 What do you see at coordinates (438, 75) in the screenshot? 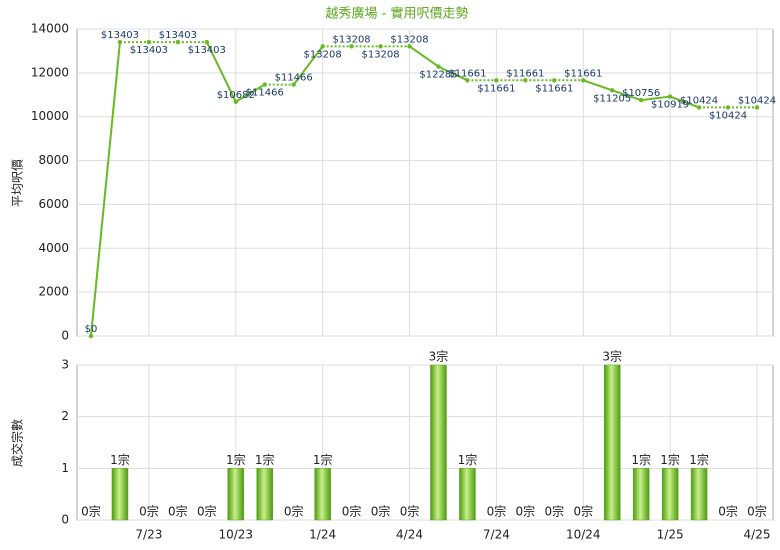
I see `data-label: $12285` at bounding box center [438, 75].